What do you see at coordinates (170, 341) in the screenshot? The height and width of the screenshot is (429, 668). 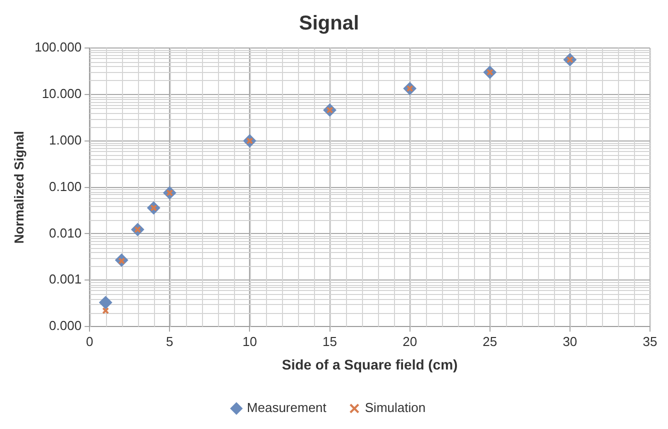 I see `x-tick-label: 5` at bounding box center [170, 341].